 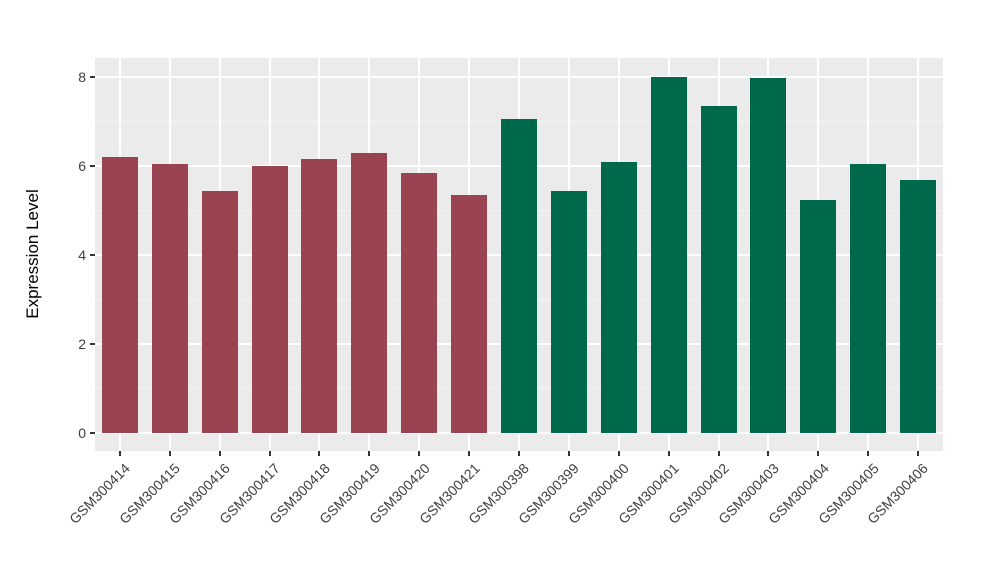 What do you see at coordinates (82, 77) in the screenshot?
I see `y-tick-label: 8` at bounding box center [82, 77].